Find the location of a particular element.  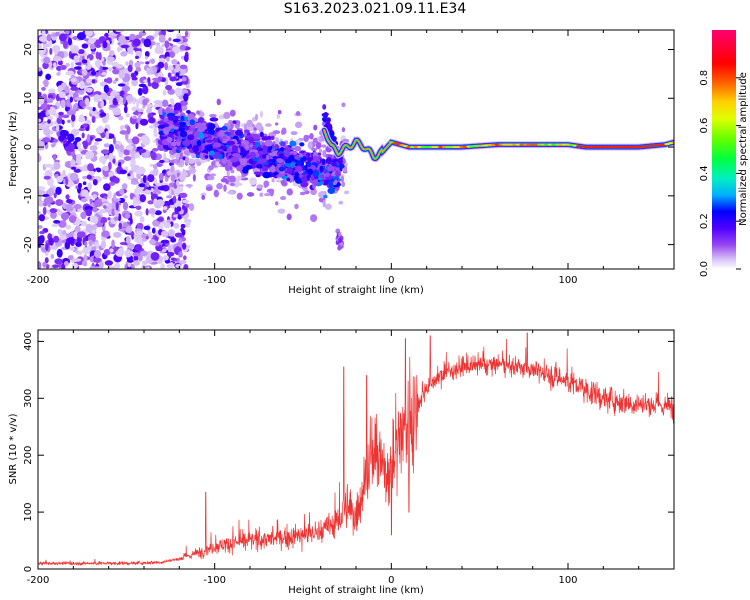

snr-x-tick-label: -100 is located at coordinates (214, 580).